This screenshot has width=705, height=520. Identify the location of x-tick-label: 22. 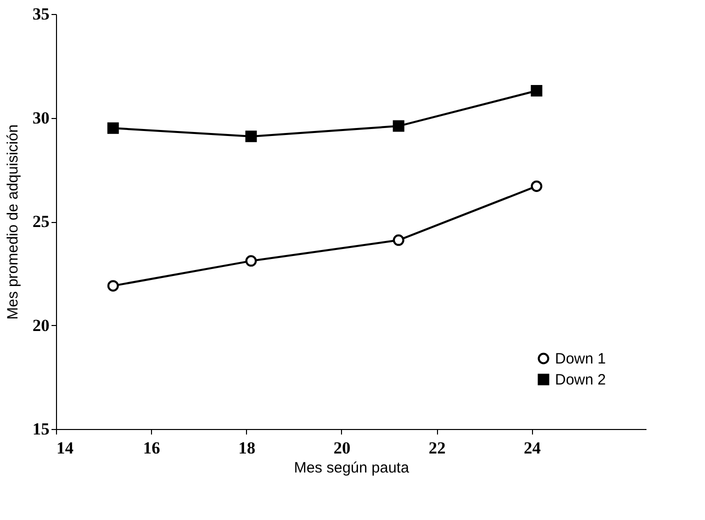
(437, 448).